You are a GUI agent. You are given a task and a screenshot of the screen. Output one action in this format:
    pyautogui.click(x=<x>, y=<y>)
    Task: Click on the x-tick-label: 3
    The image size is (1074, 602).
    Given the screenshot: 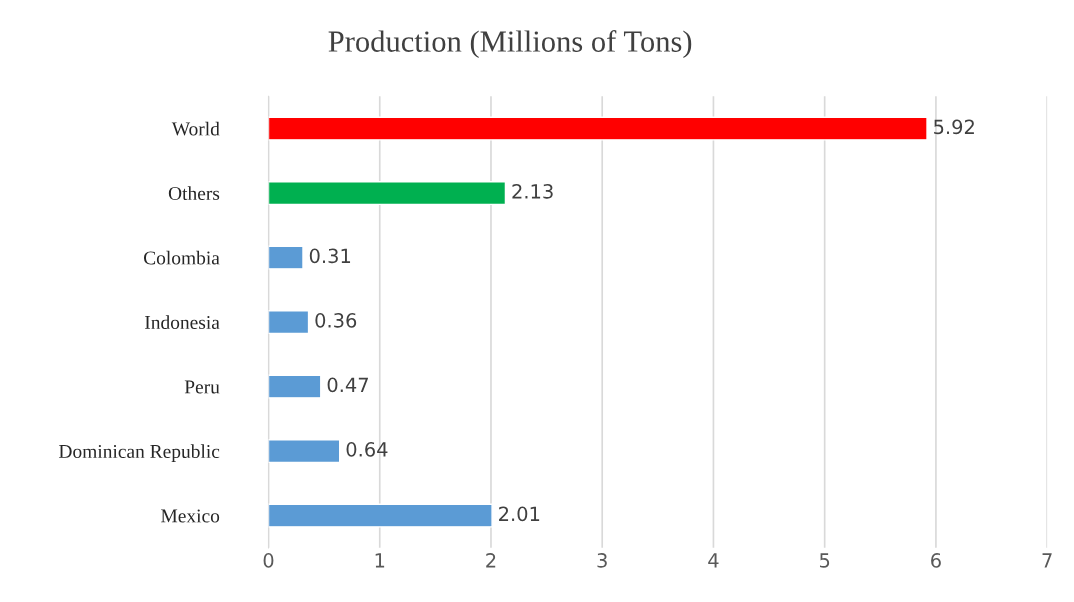 What is the action you would take?
    pyautogui.click(x=602, y=560)
    